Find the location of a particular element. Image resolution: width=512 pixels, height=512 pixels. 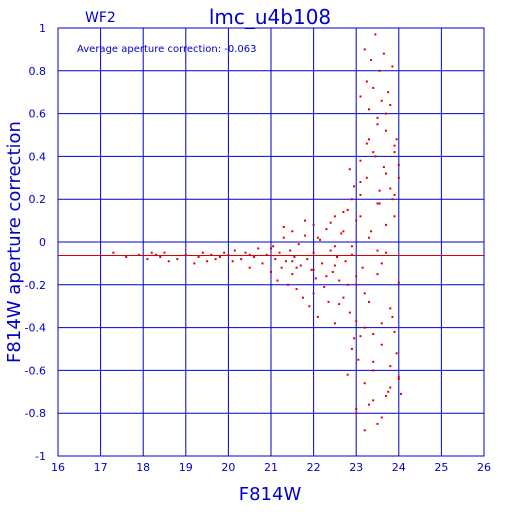

y-tick-label: -0.2 is located at coordinates (35, 285).